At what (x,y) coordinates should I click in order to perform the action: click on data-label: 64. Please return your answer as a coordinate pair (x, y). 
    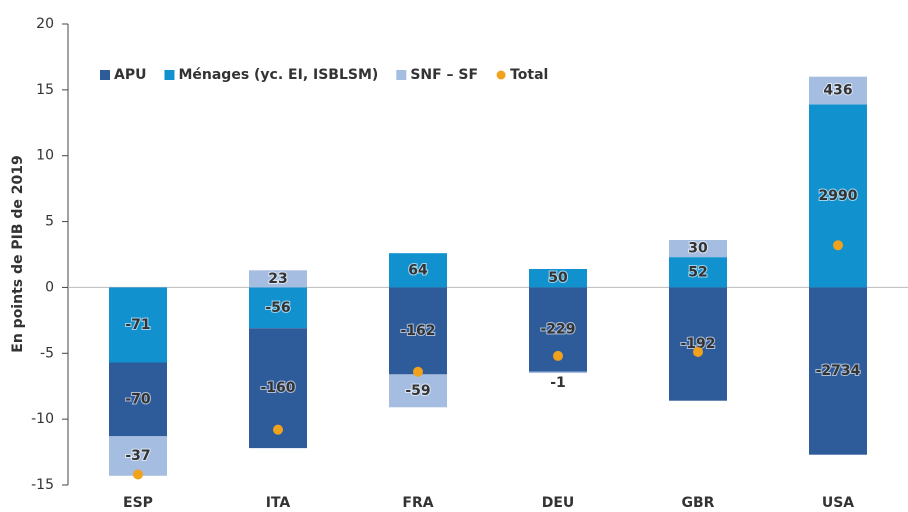
    Looking at the image, I should click on (418, 270).